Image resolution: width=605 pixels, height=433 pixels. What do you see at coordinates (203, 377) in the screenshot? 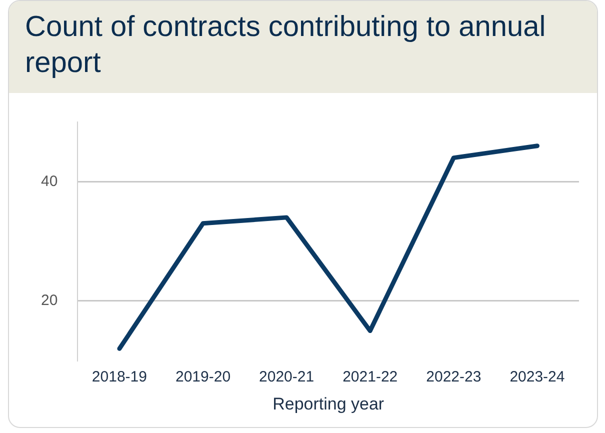
I see `x-tick-label: 2019-20` at bounding box center [203, 377].